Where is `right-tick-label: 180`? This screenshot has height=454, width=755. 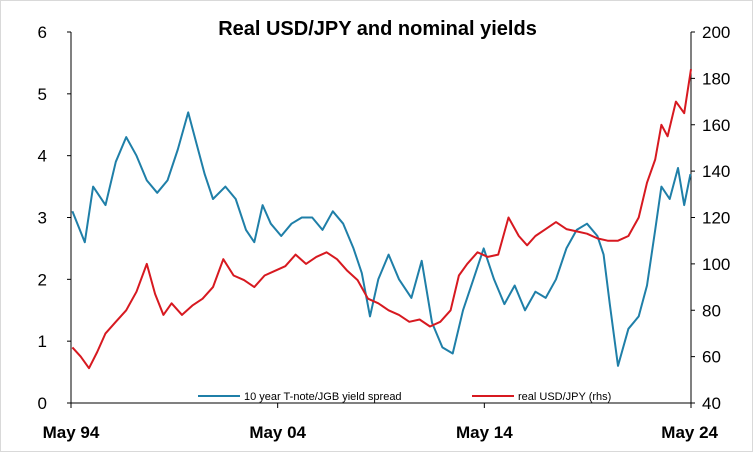
right-tick-label: 180 is located at coordinates (716, 78).